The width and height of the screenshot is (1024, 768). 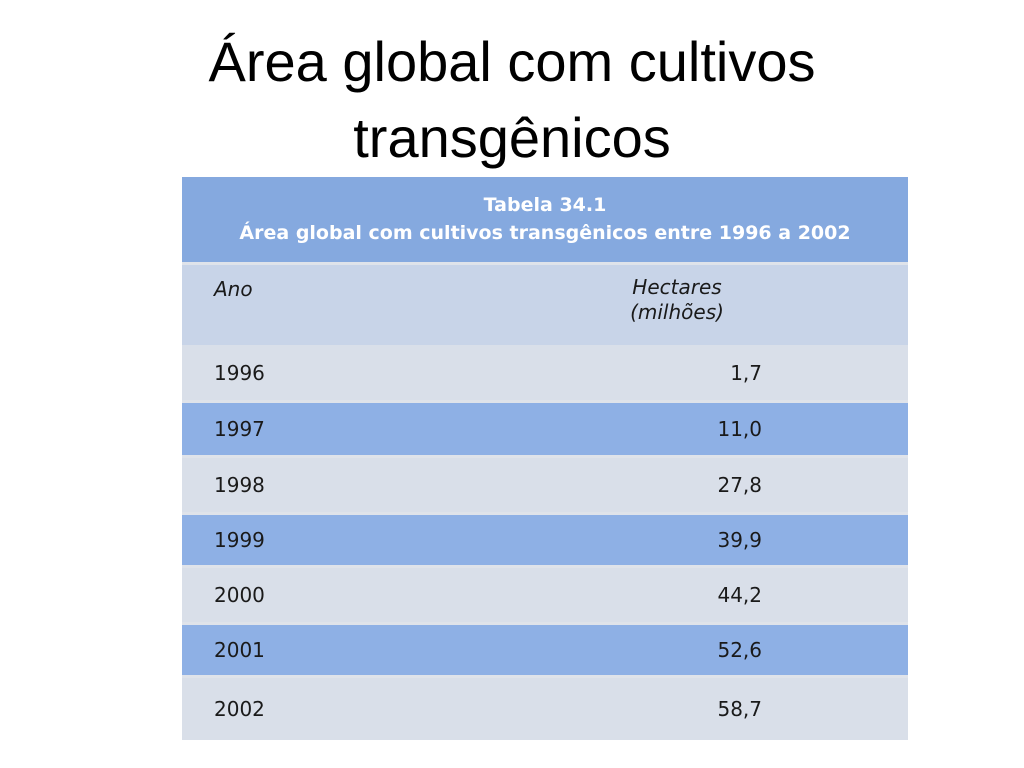 What do you see at coordinates (239, 429) in the screenshot?
I see `table-cell: 1997` at bounding box center [239, 429].